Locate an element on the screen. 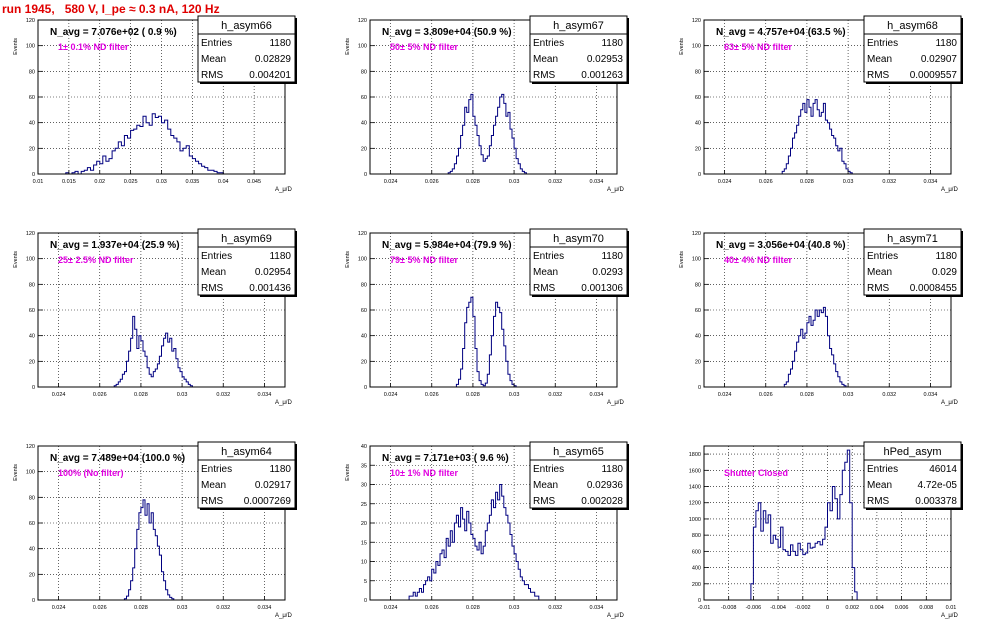  filter-annotation: 63± 5% ND filter is located at coordinates (758, 47).